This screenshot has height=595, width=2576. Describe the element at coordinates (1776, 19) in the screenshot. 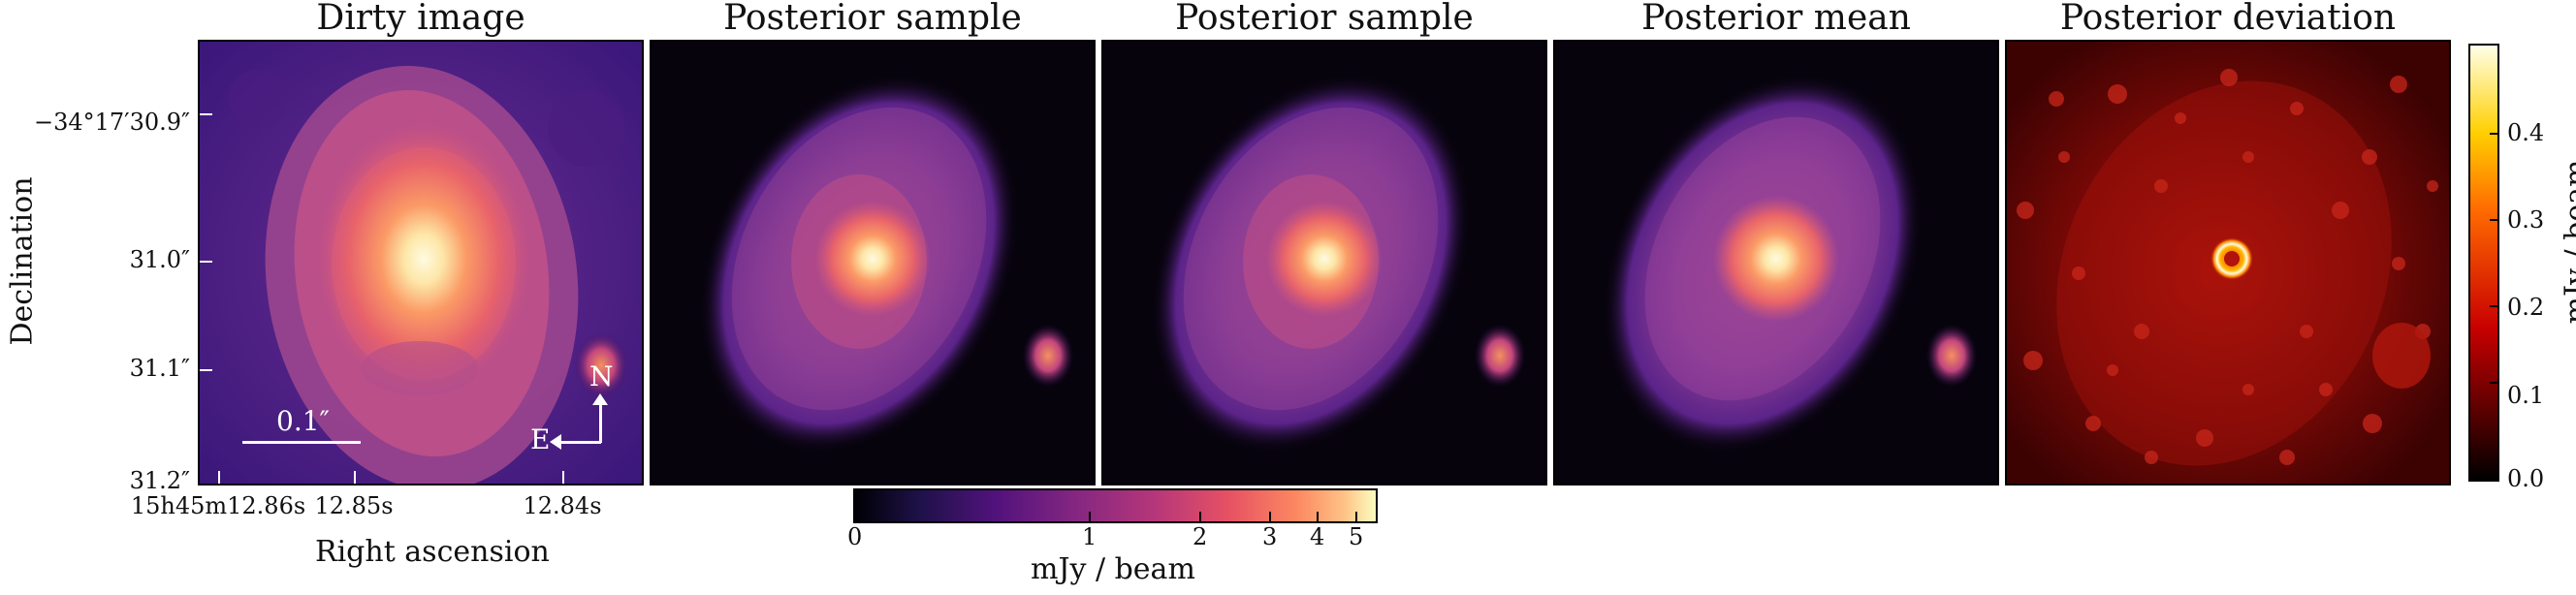

I see `panel-title-mean: Posterior mean` at that location.